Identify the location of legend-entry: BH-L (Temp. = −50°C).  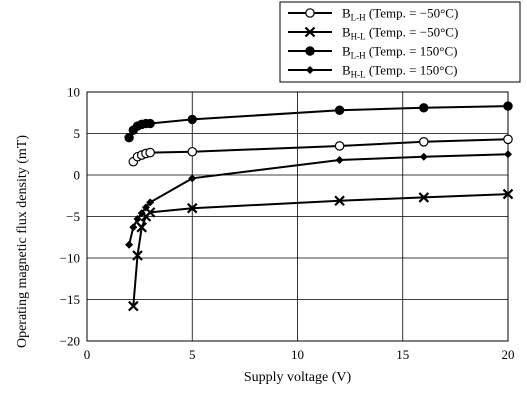
(373, 33).